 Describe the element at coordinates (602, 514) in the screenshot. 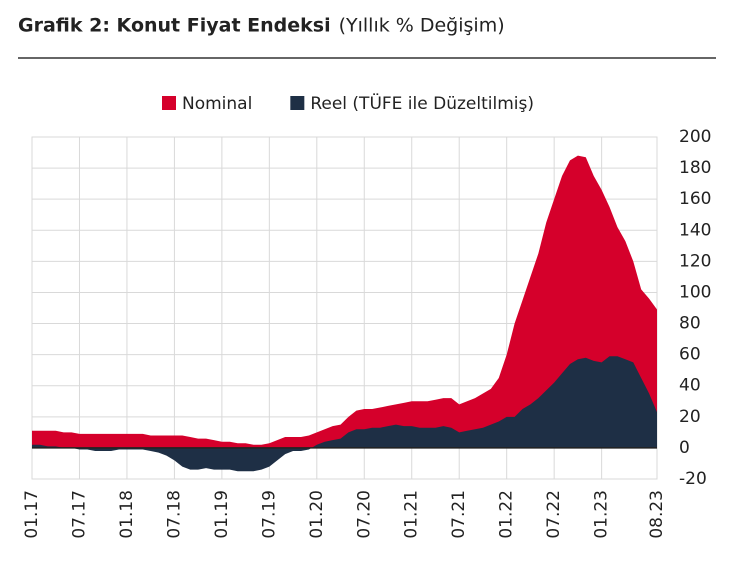

I see `x-tick-label: 01.23` at that location.